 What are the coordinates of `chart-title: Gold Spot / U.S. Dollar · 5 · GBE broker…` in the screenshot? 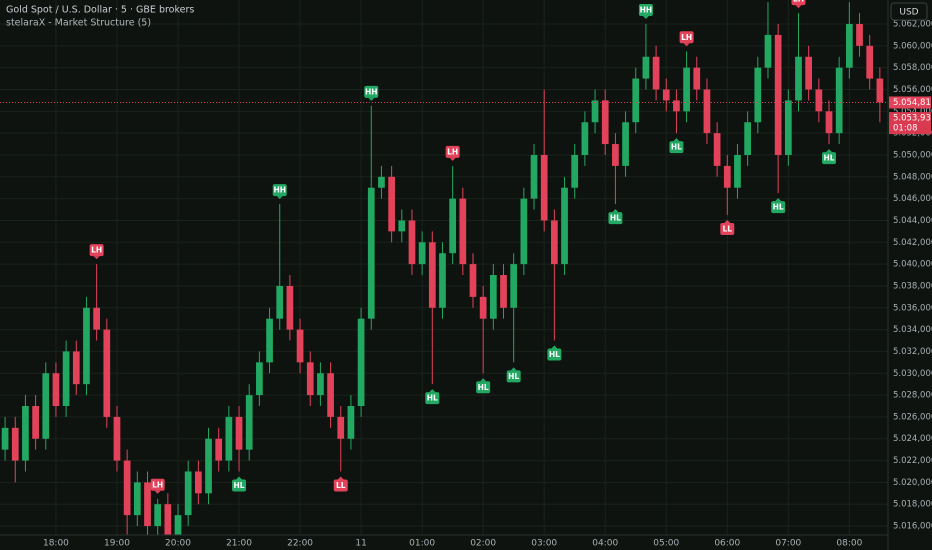 It's located at (100, 10).